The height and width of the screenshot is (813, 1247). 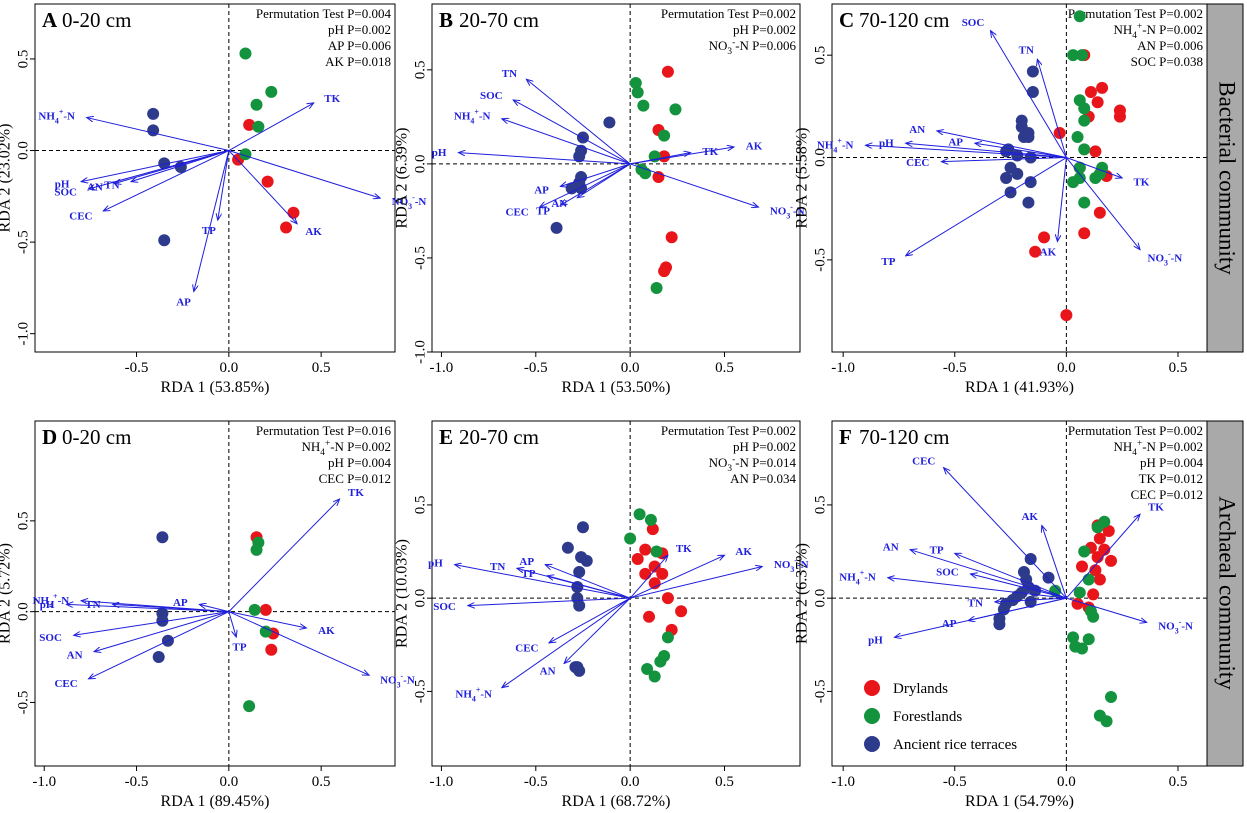 What do you see at coordinates (324, 13) in the screenshot?
I see `stat-line: Permutation Test P=0.004` at bounding box center [324, 13].